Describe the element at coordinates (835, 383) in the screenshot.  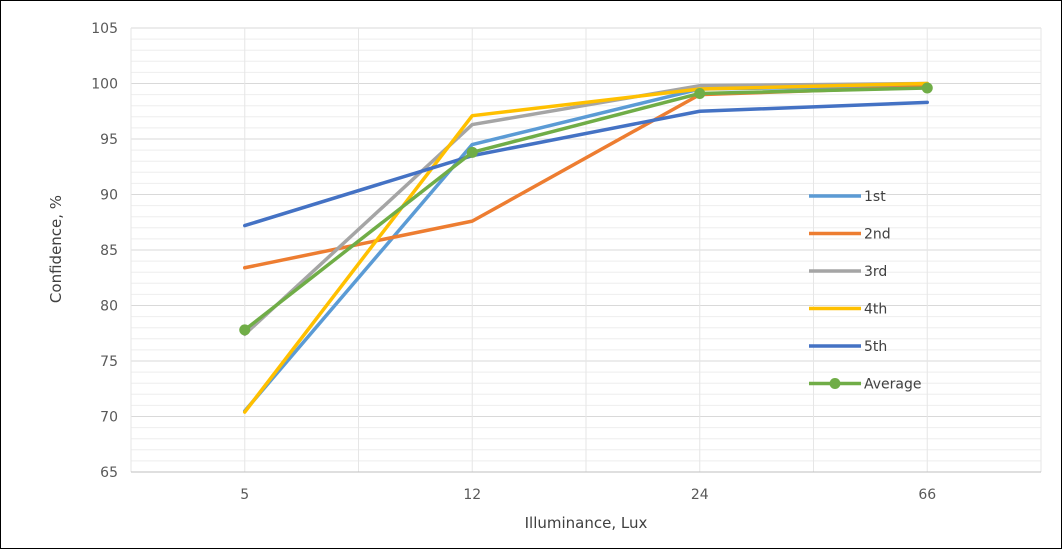
I see `legend-marker` at that location.